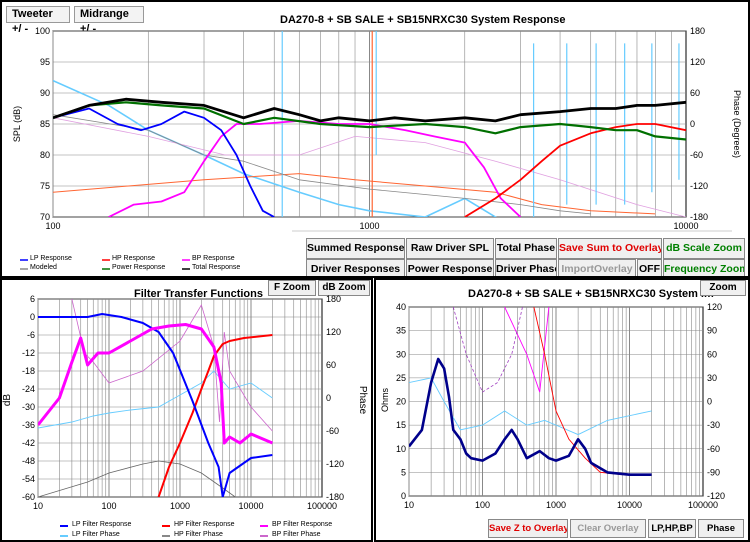 The width and height of the screenshot is (750, 542). I want to click on driver-responses-button: Driver Responses, so click(355, 267).